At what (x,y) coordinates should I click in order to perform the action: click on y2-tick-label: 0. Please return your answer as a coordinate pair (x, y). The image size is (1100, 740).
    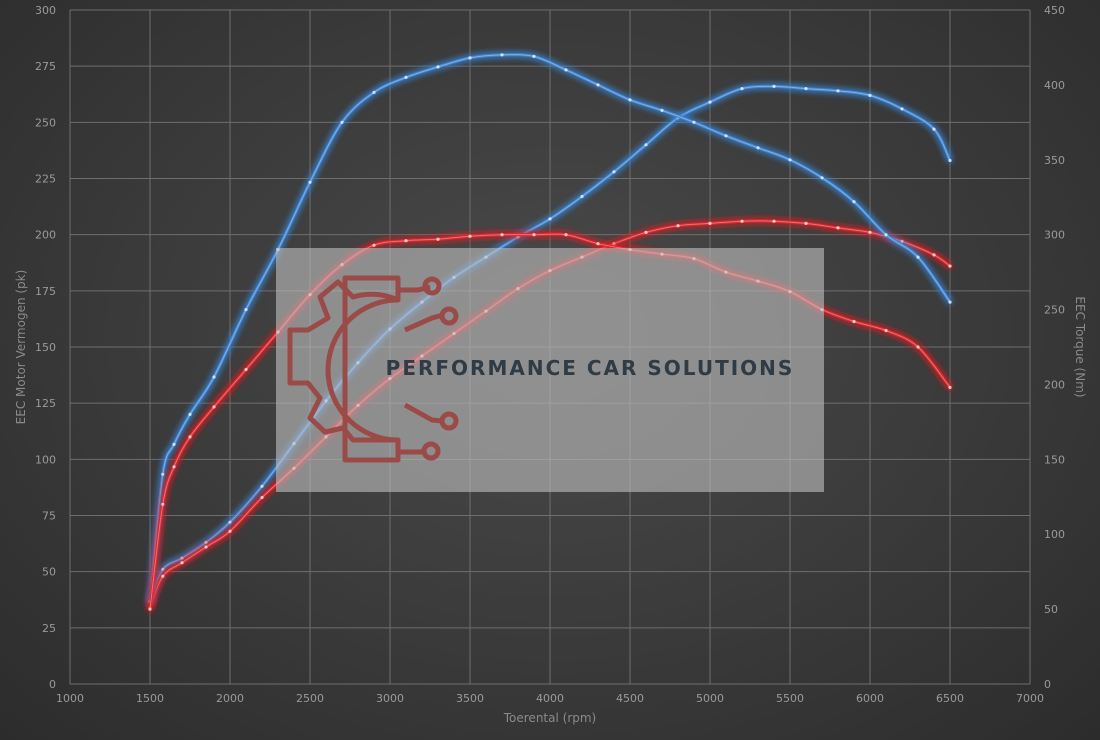
    Looking at the image, I should click on (1047, 684).